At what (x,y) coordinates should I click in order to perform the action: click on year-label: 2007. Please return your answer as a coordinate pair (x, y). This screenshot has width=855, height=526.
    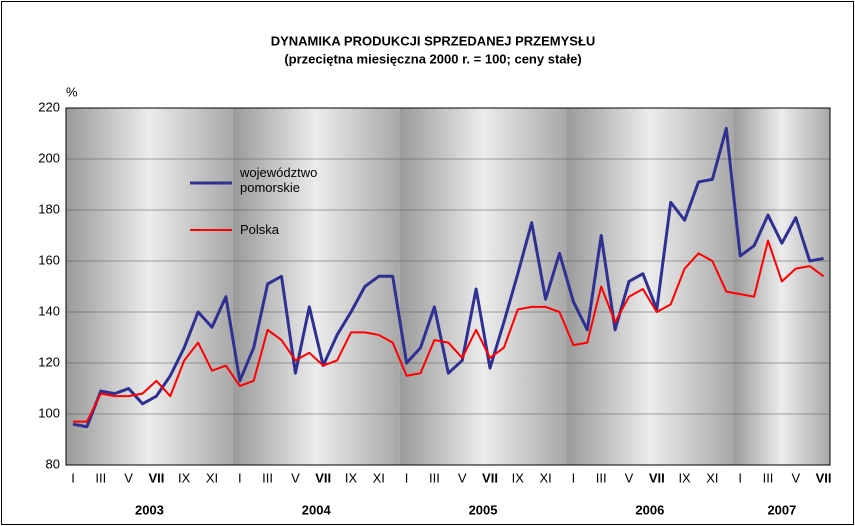
    Looking at the image, I should click on (781, 509).